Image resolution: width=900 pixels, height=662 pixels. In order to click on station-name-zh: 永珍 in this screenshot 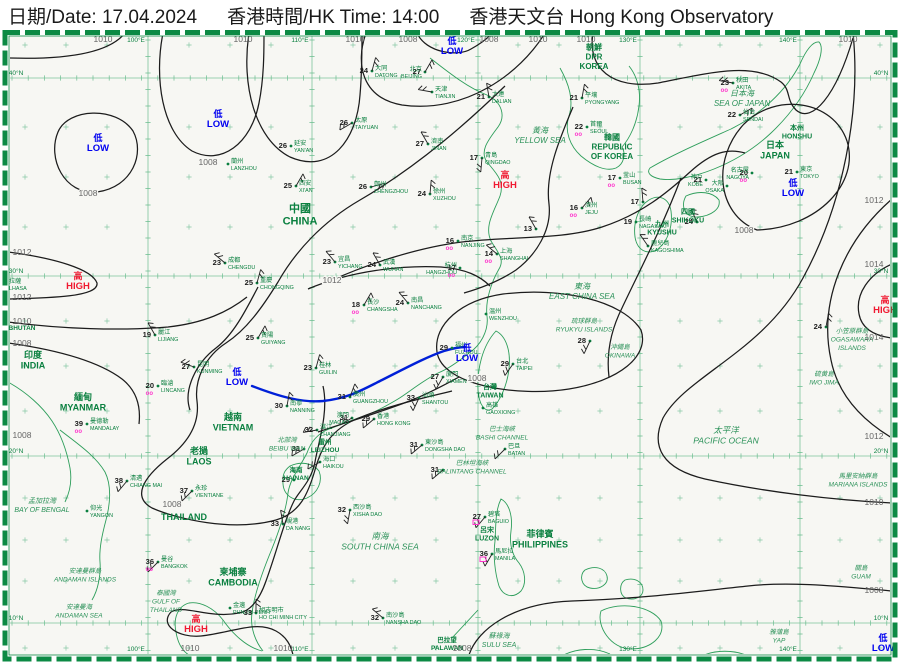, I will do `click(201, 488)`.